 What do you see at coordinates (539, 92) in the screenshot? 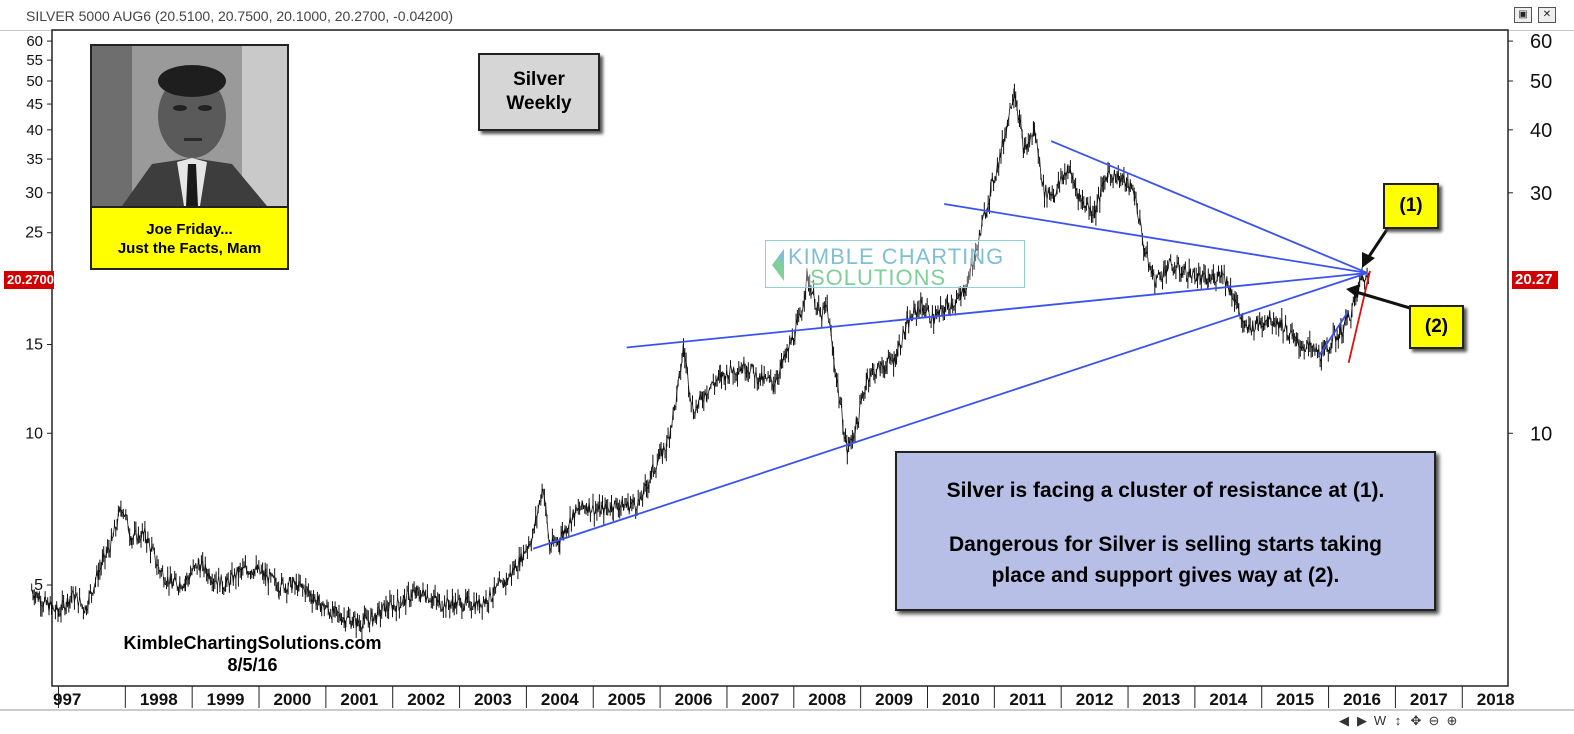
I see `timeframe-box: Silver Weekly` at bounding box center [539, 92].